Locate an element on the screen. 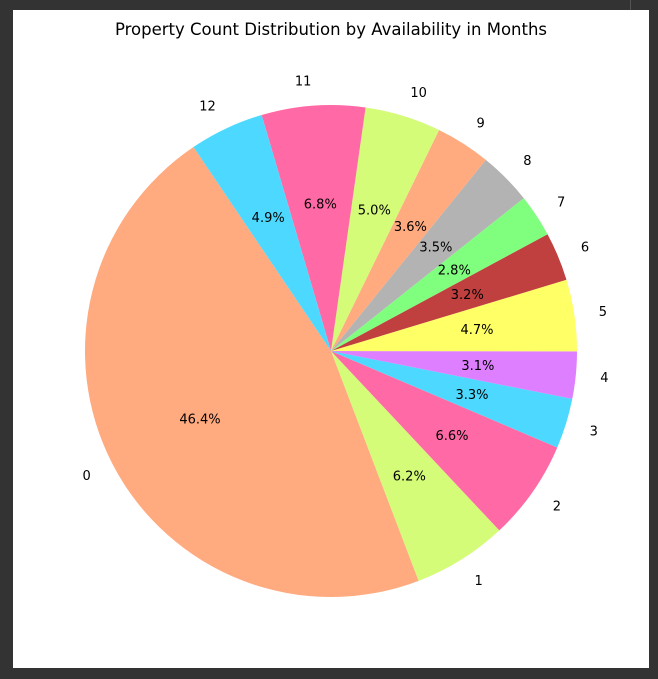 The height and width of the screenshot is (679, 658). category-label-7: 7 is located at coordinates (561, 203).